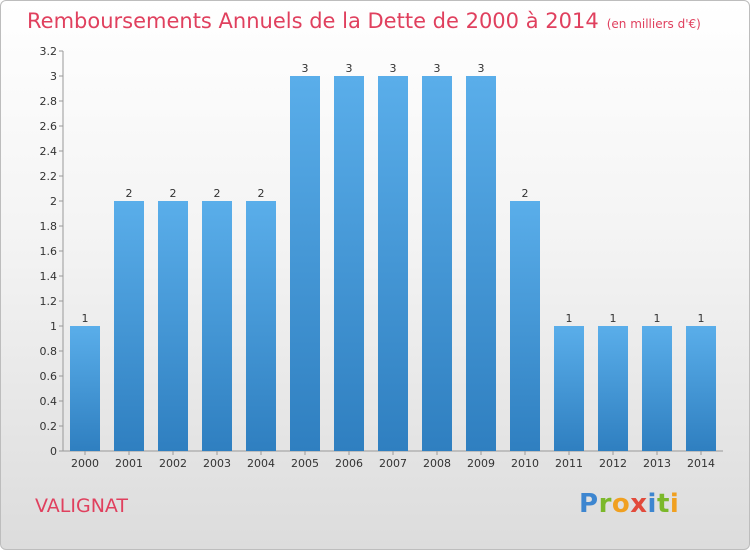  What do you see at coordinates (49, 226) in the screenshot?
I see `y-tick-label: 1.8` at bounding box center [49, 226].